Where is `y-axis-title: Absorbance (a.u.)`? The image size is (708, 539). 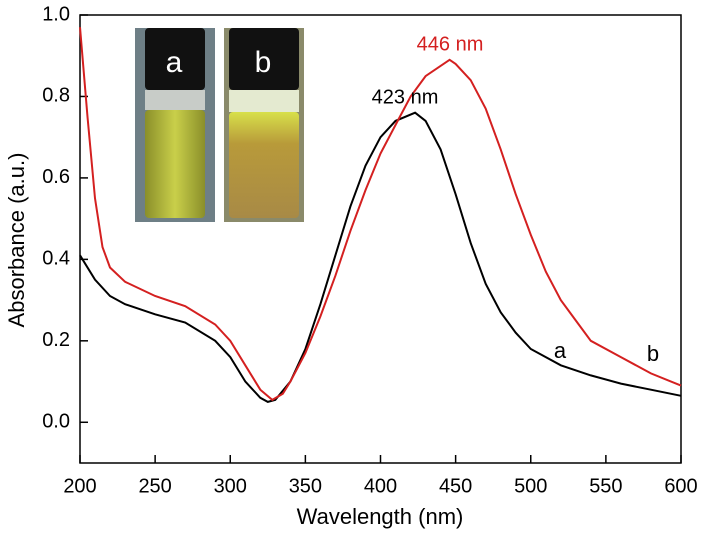 y-axis-title: Absorbance (a.u.) is located at coordinates (16, 240).